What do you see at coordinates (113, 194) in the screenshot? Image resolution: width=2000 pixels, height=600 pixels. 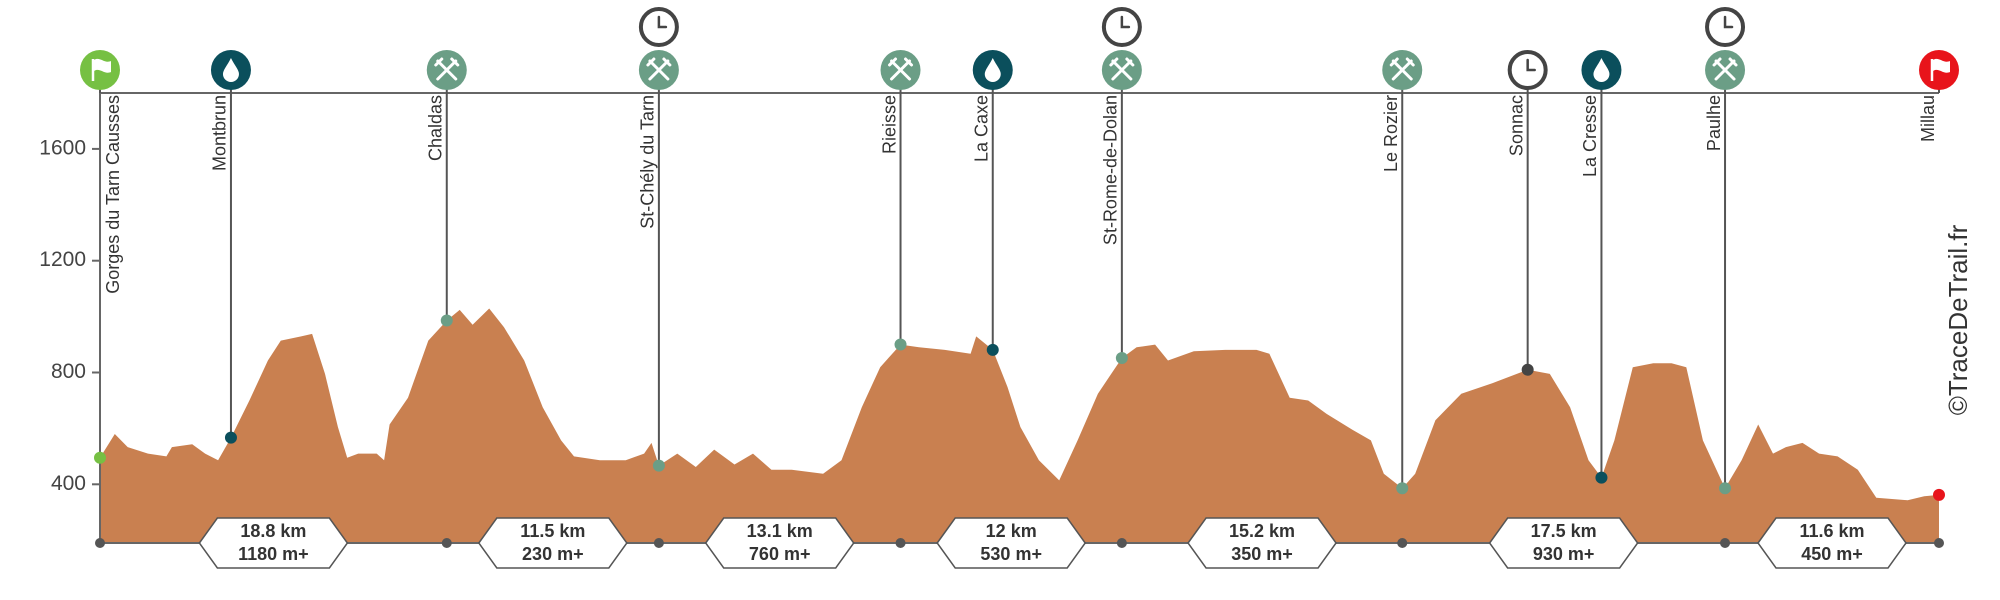 I see `waypoint-label: Gorges du Tarn Causses` at bounding box center [113, 194].